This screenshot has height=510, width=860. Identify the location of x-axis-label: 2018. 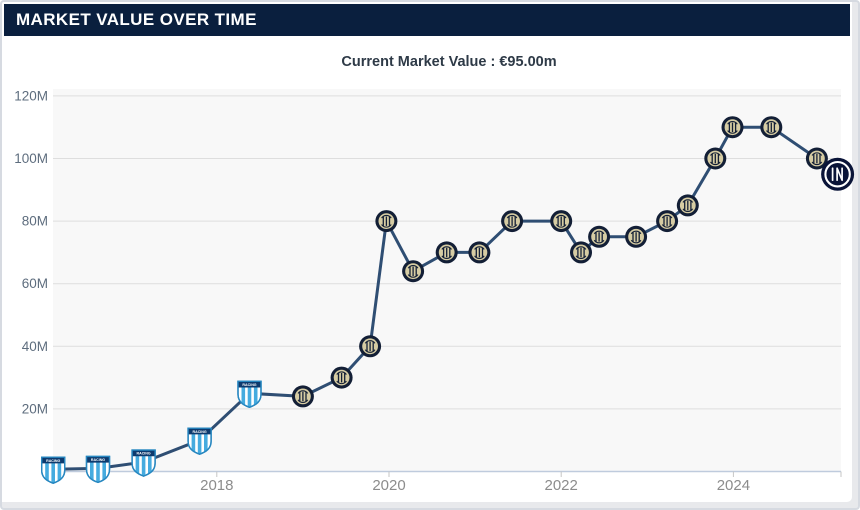
(216, 485).